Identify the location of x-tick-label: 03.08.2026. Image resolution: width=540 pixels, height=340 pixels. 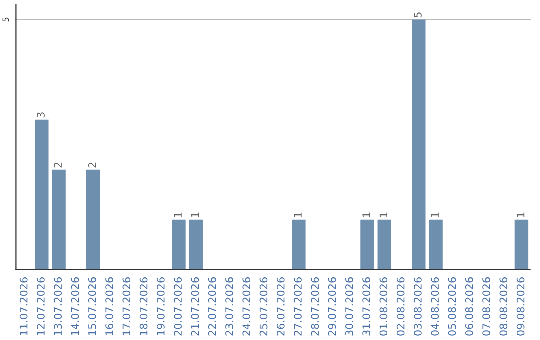
(418, 307).